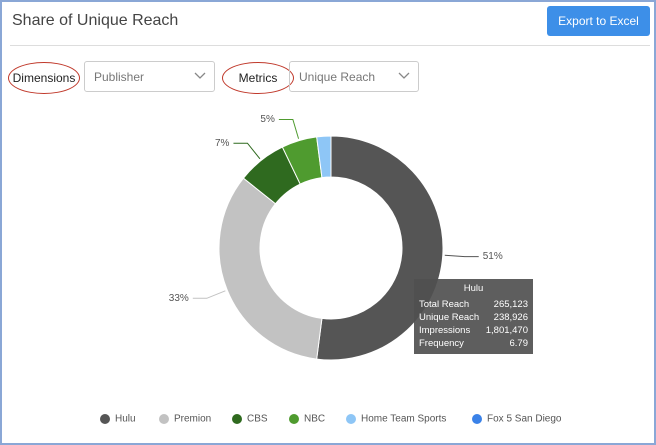 The height and width of the screenshot is (445, 656). Describe the element at coordinates (519, 343) in the screenshot. I see `tooltip-value: 6.79` at that location.